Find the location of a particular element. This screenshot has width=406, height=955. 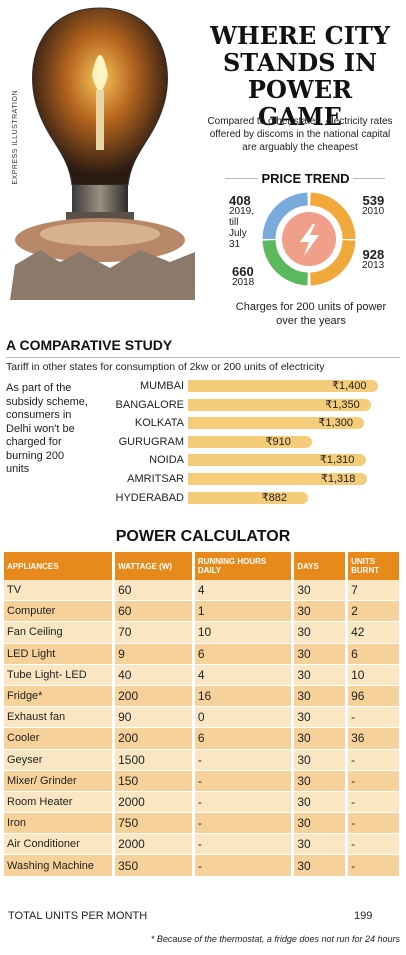

table-cell: 1 is located at coordinates (244, 611).